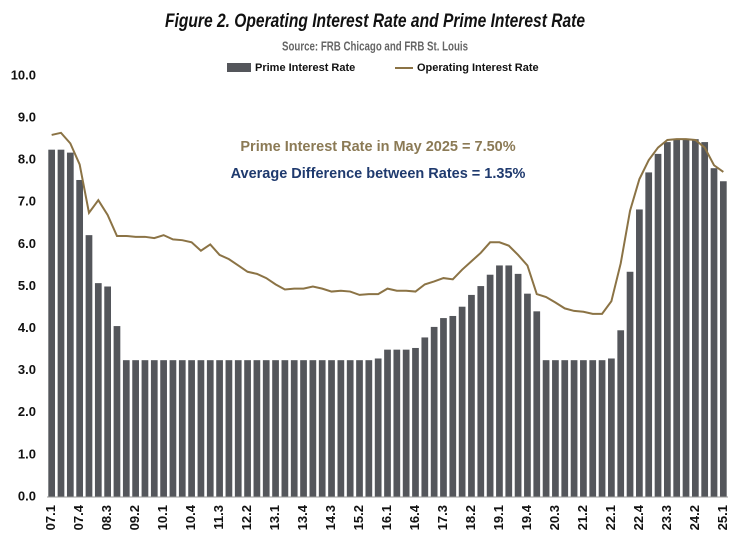 The height and width of the screenshot is (544, 750). What do you see at coordinates (386, 517) in the screenshot?
I see `x-tick-label: 16.1` at bounding box center [386, 517].